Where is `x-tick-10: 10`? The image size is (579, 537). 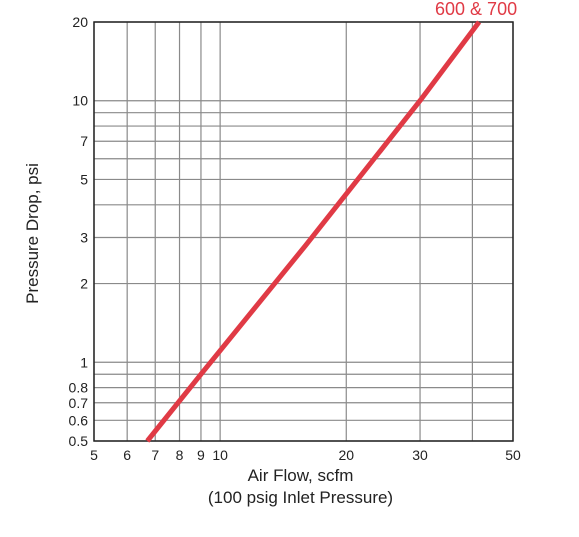
x-tick-10: 10 is located at coordinates (220, 455).